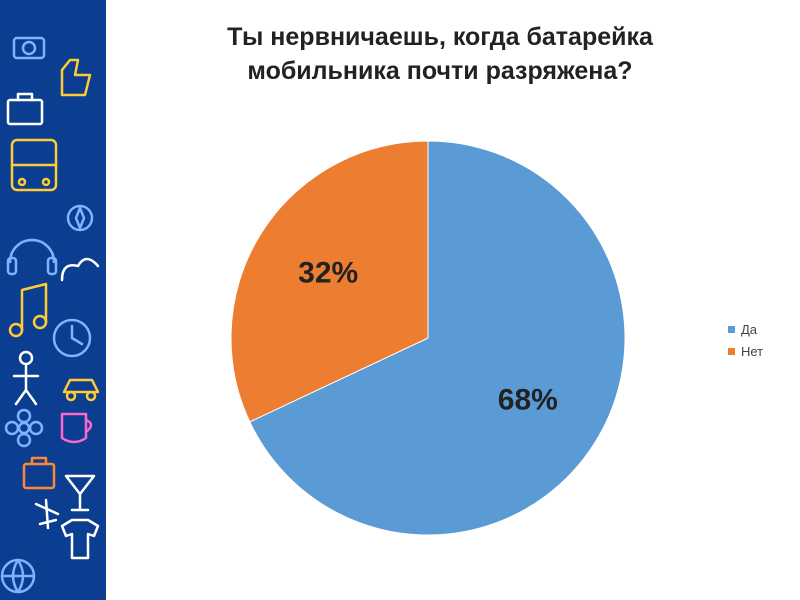  What do you see at coordinates (18, 576) in the screenshot?
I see `ball-icon` at bounding box center [18, 576].